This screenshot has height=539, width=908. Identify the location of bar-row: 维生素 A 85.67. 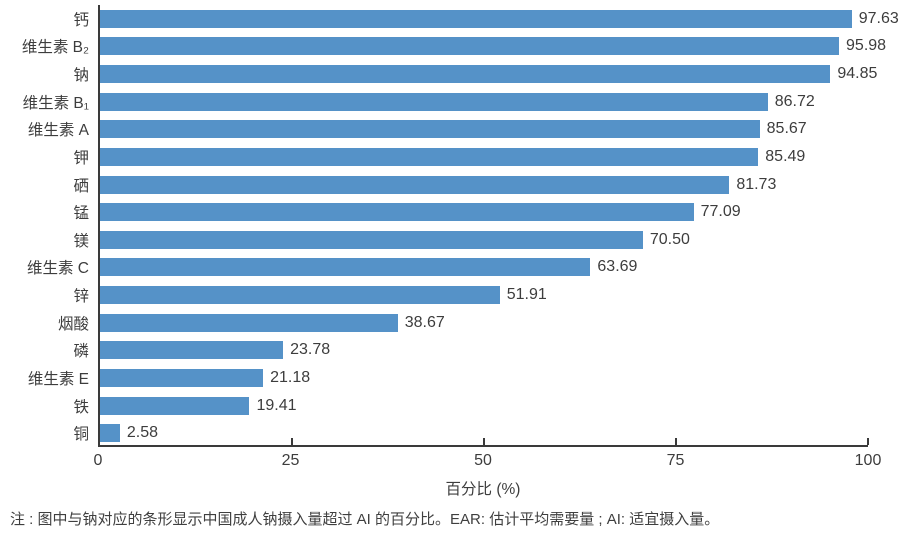
(448, 130).